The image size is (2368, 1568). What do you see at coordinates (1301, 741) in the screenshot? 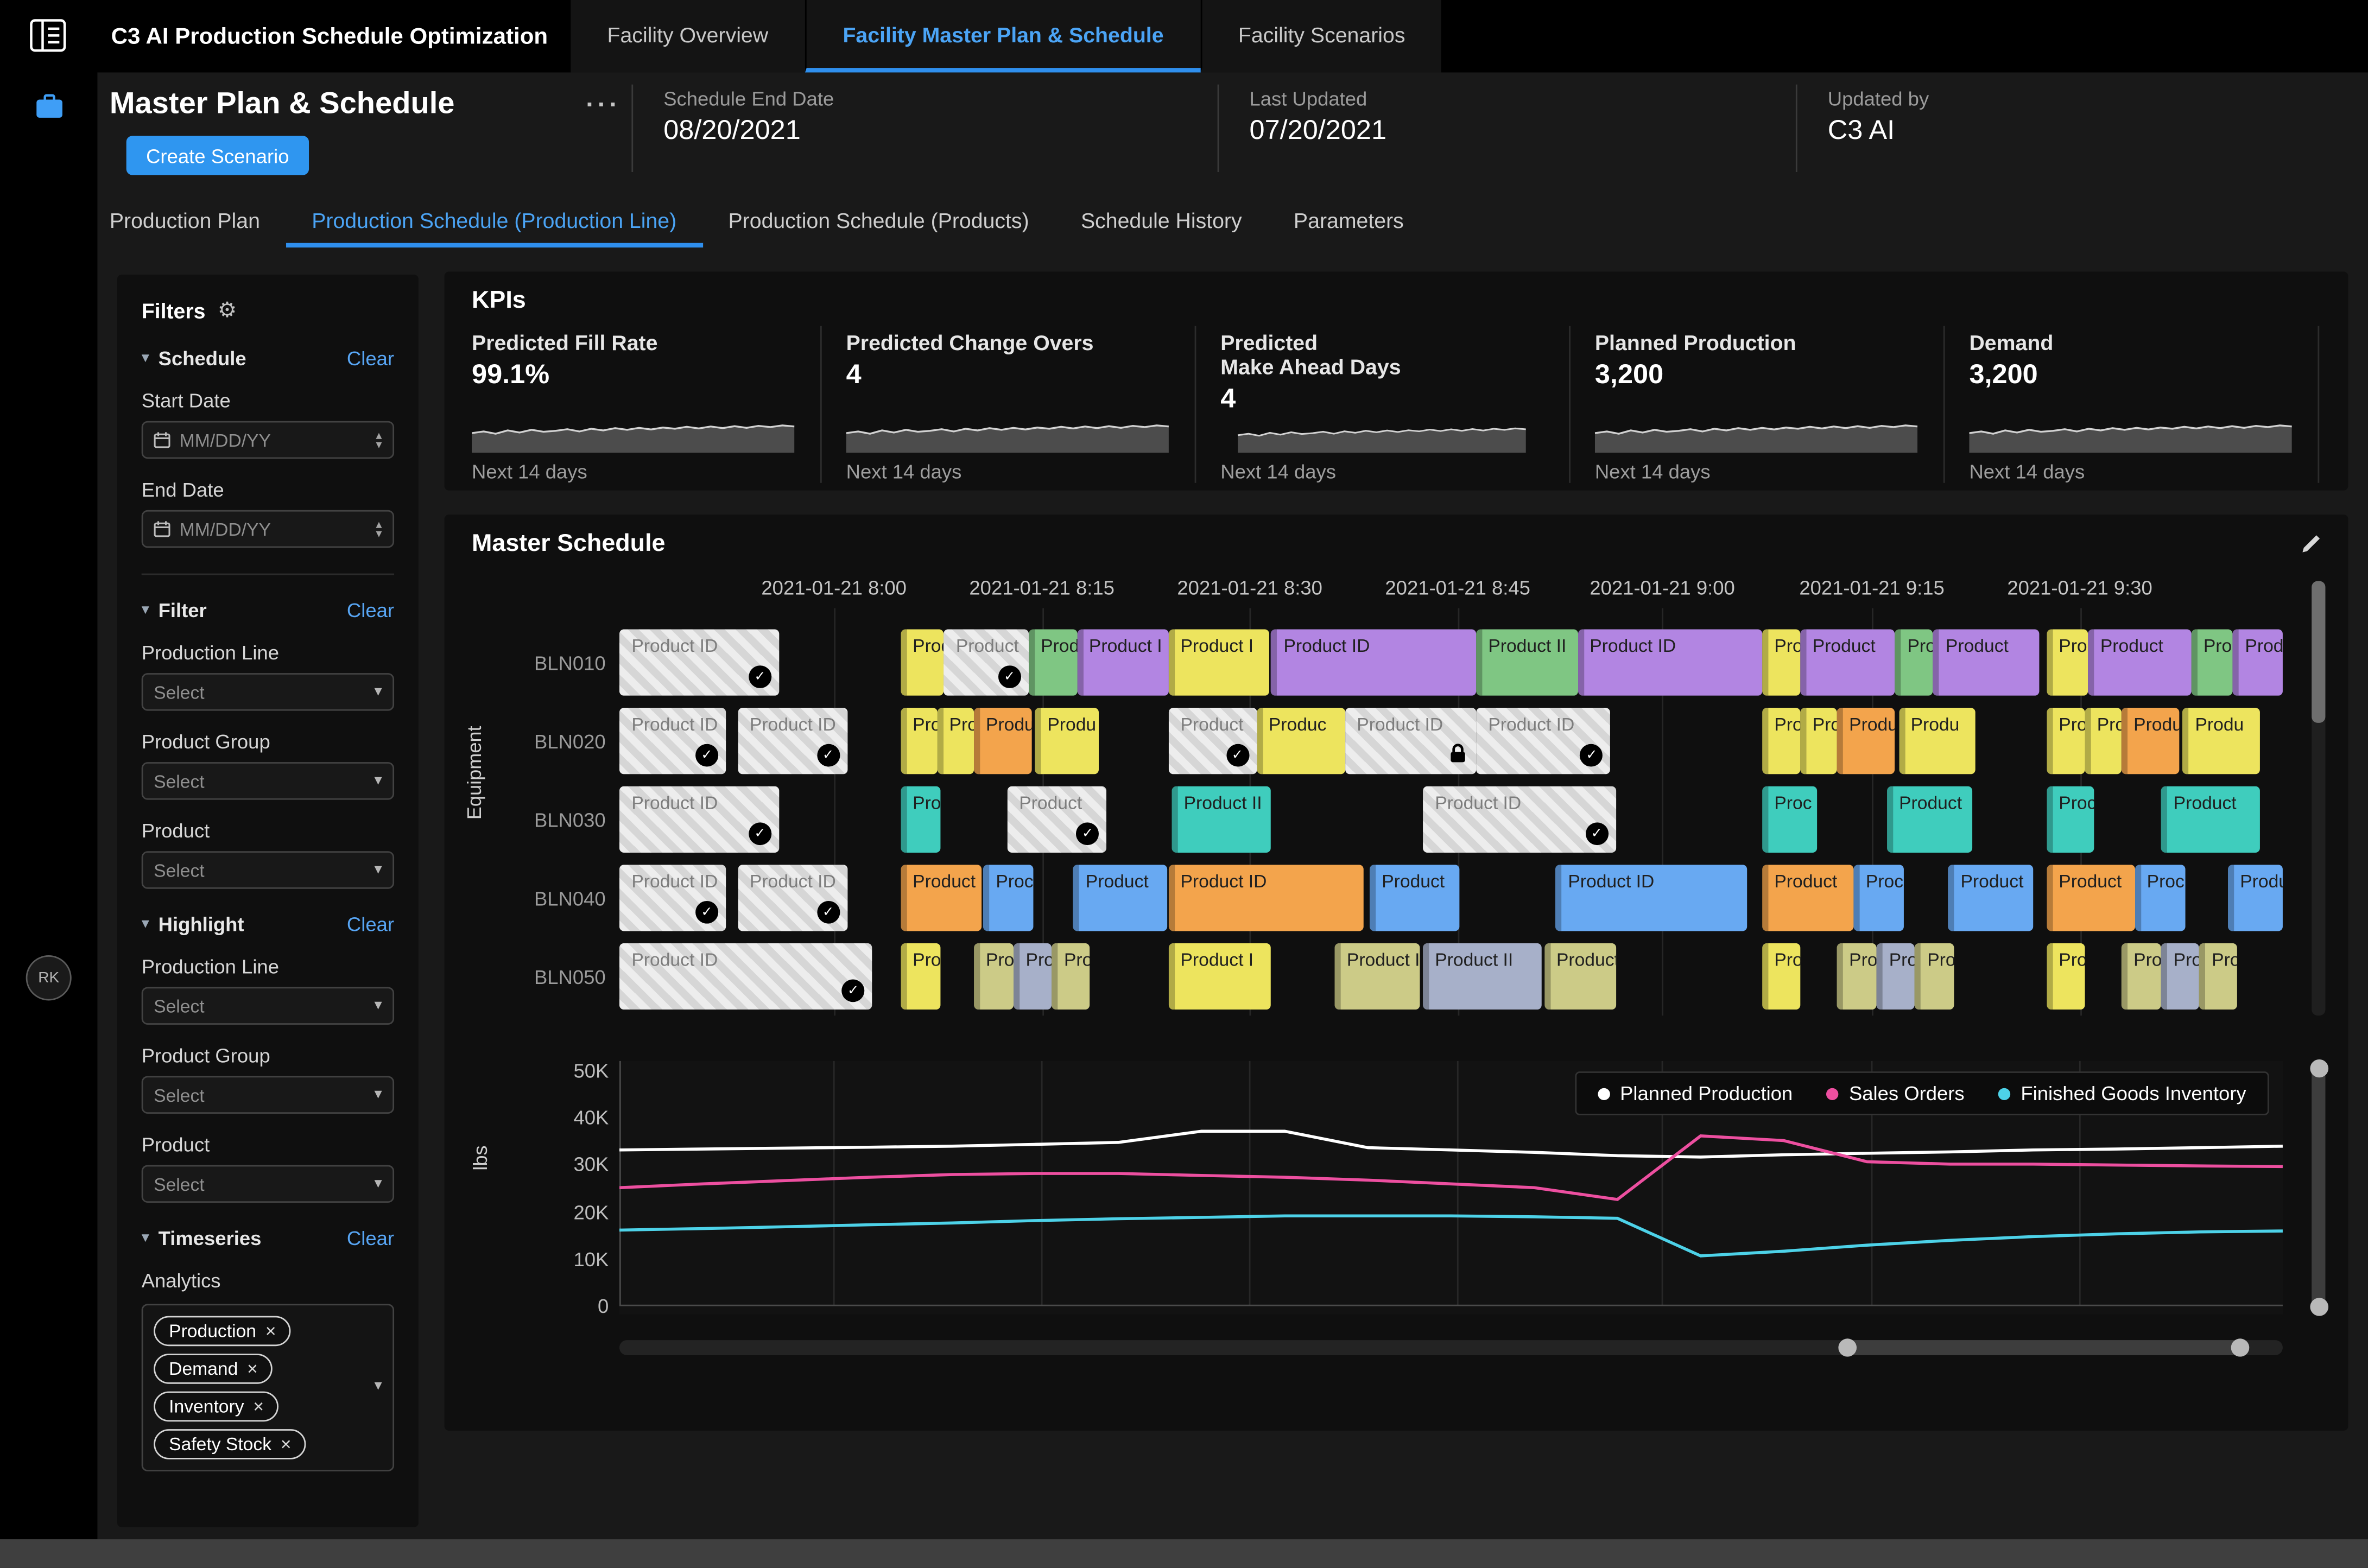
I see `schedule-block: Produc` at bounding box center [1301, 741].